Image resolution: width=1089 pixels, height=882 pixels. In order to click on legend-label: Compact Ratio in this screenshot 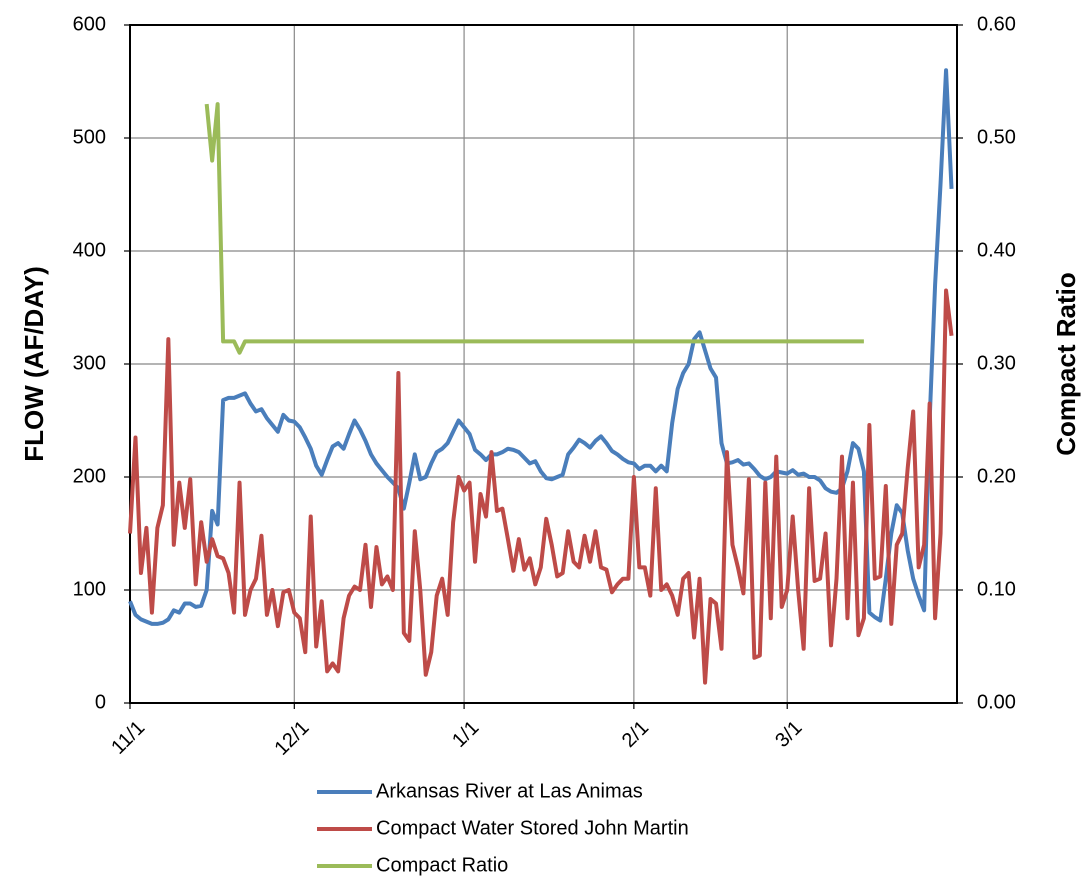, I will do `click(442, 865)`.